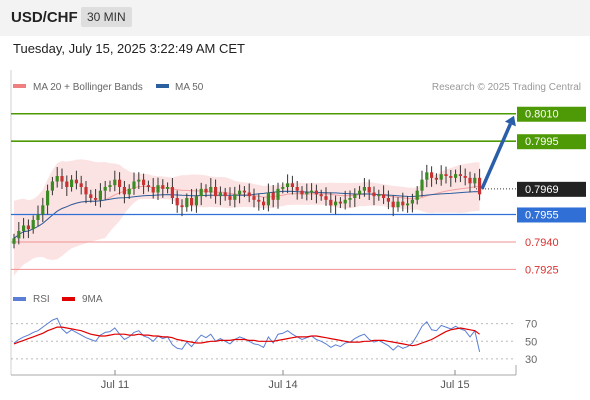 The width and height of the screenshot is (590, 400). I want to click on resistance-label: 0.8010, so click(542, 115).